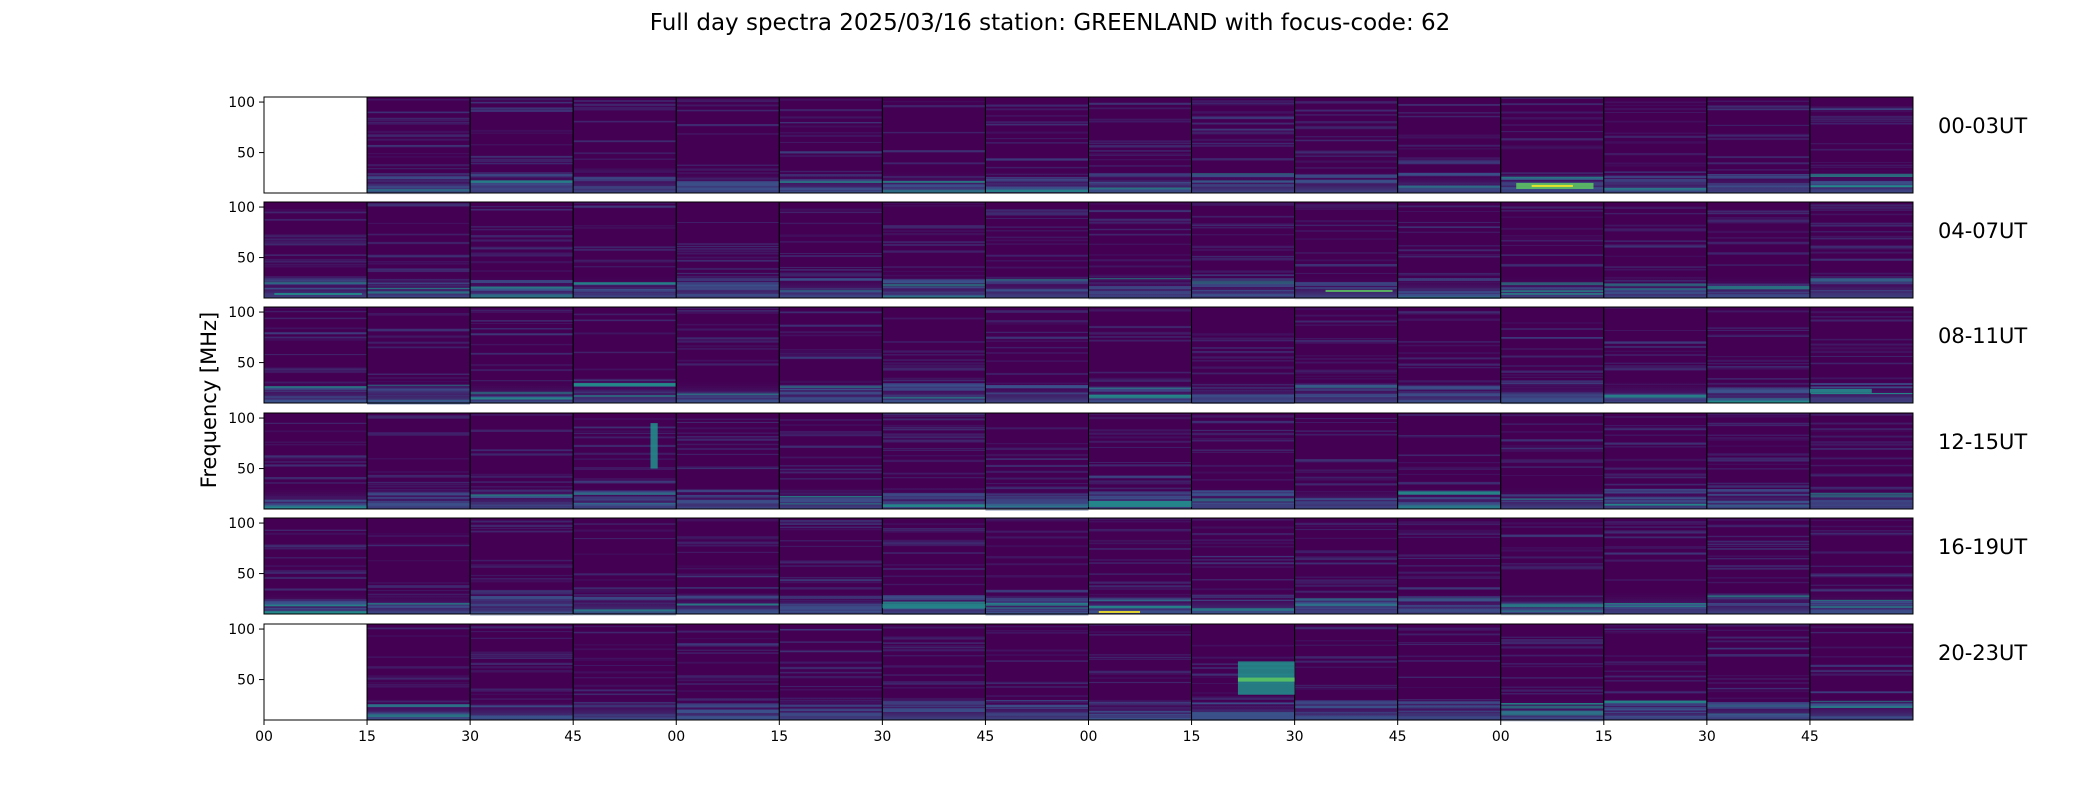 The width and height of the screenshot is (2100, 800). Describe the element at coordinates (246, 392) in the screenshot. I see `y-axis: 50 100 50 100 50 100 50 100 50 100 50 100` at that location.